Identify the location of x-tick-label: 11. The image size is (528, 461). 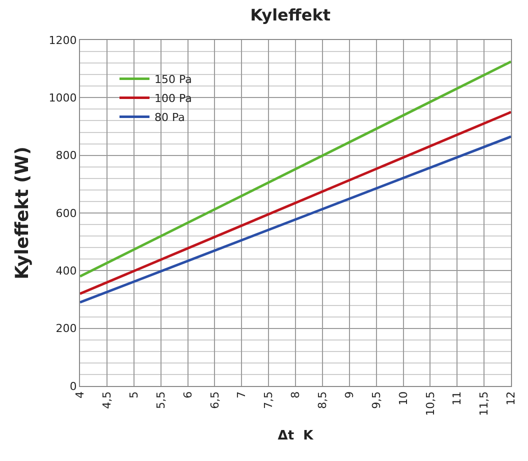
(457, 398).